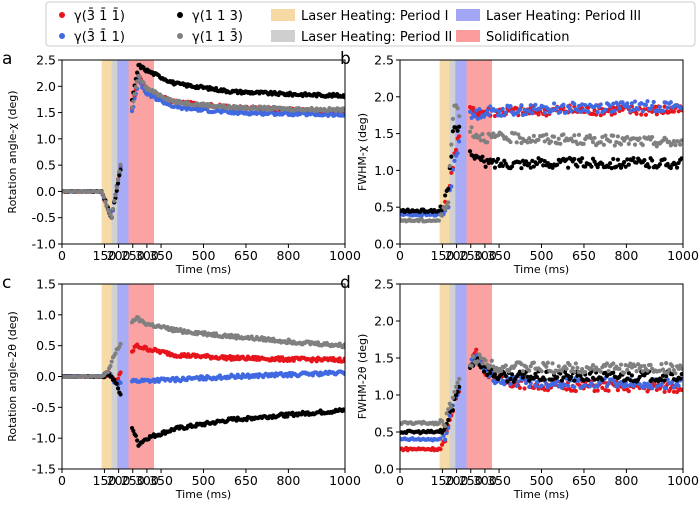 This screenshot has height=507, width=700. Describe the element at coordinates (345, 283) in the screenshot. I see `panel-letter-d: d` at that location.